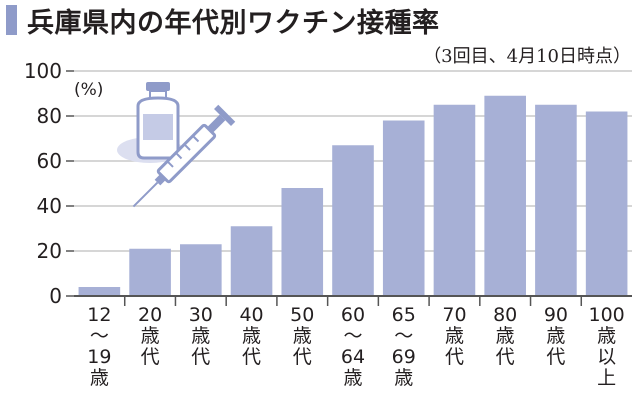 The height and width of the screenshot is (411, 639). What do you see at coordinates (150, 336) in the screenshot?
I see `x-tick-label: 20 歳代` at bounding box center [150, 336].